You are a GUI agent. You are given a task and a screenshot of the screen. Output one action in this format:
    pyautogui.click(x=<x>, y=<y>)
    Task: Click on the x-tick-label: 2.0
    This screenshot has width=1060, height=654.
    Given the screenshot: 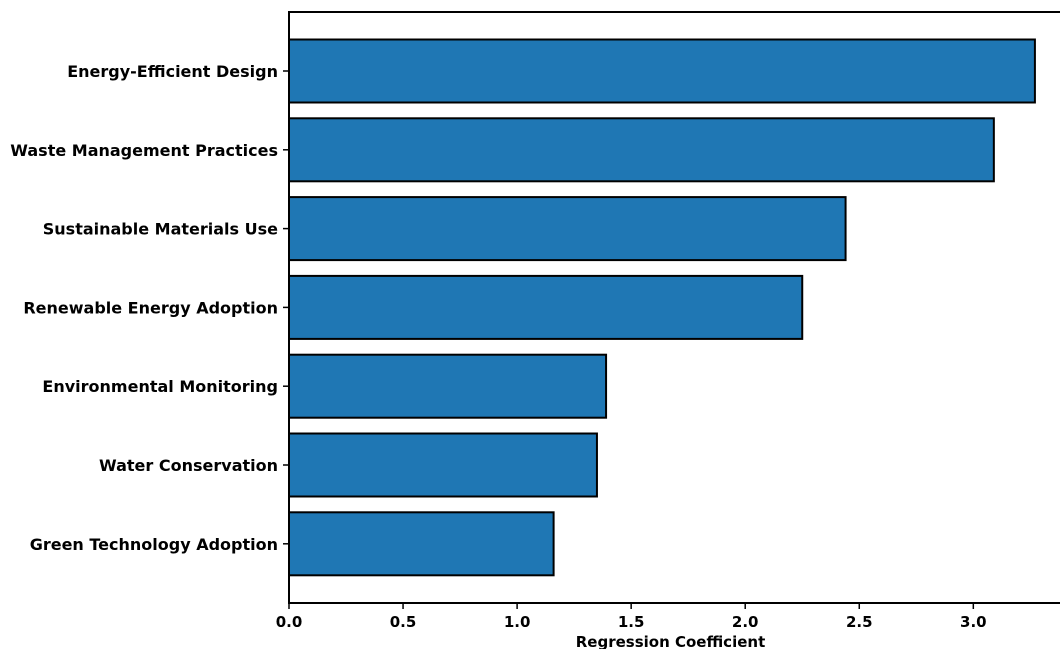 What is the action you would take?
    pyautogui.click(x=745, y=622)
    